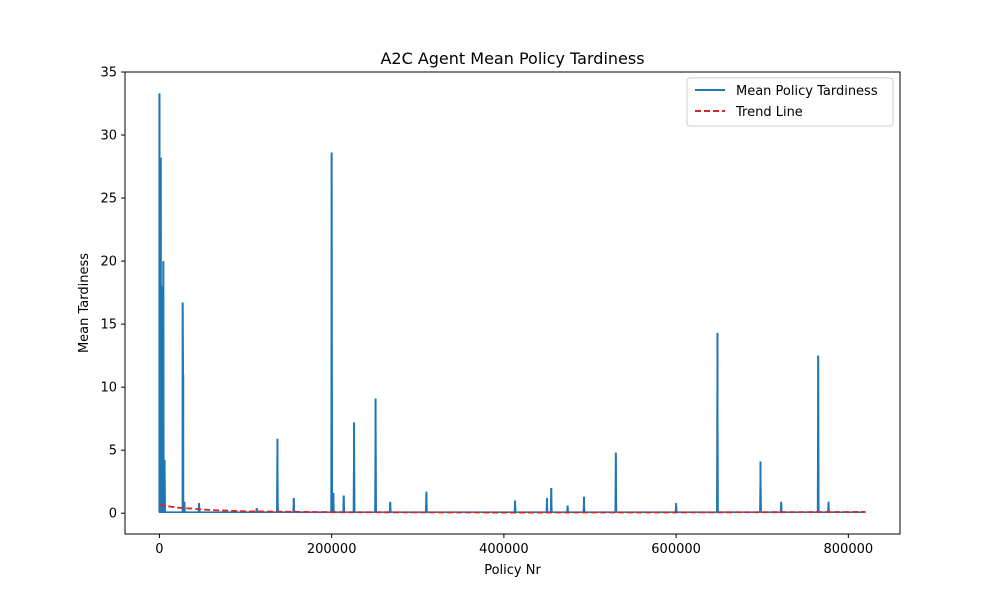  What do you see at coordinates (84, 303) in the screenshot?
I see `y-axis-label: Mean Tardiness` at bounding box center [84, 303].